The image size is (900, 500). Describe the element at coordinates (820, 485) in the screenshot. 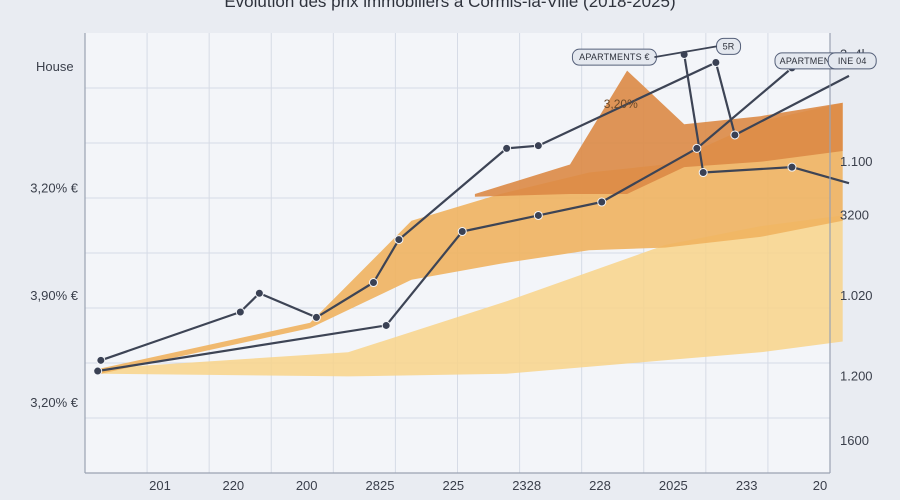

I see `x-tick-label: 20` at that location.